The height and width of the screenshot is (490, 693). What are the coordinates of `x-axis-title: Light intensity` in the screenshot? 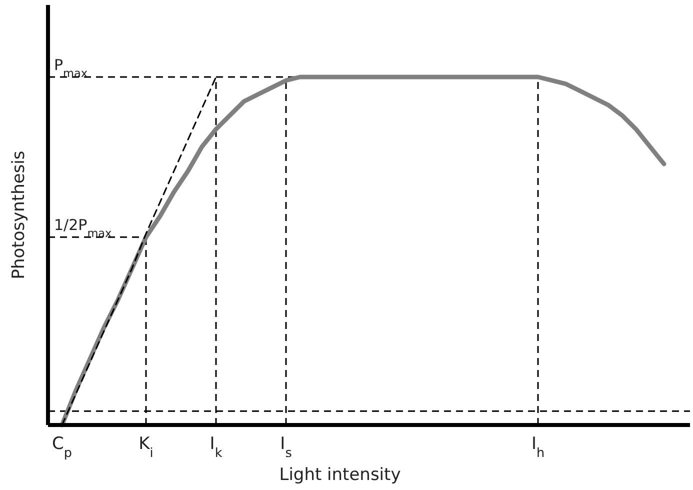 It's located at (340, 475).